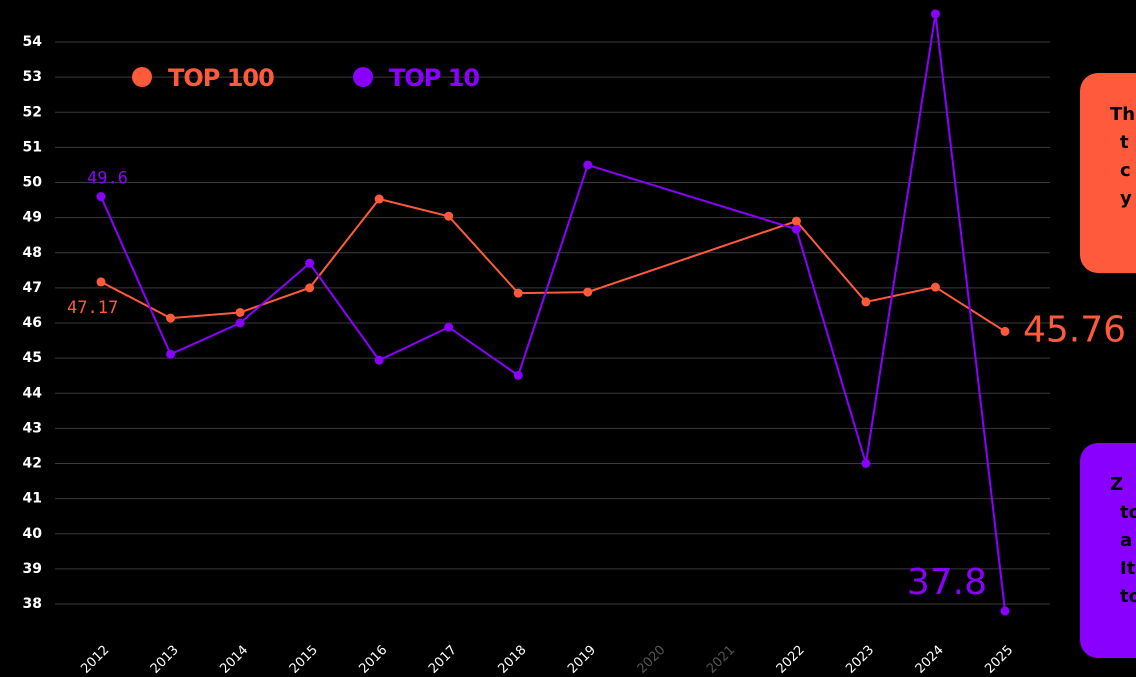 This screenshot has width=1136, height=677. I want to click on x-tick-label: 2016, so click(373, 660).